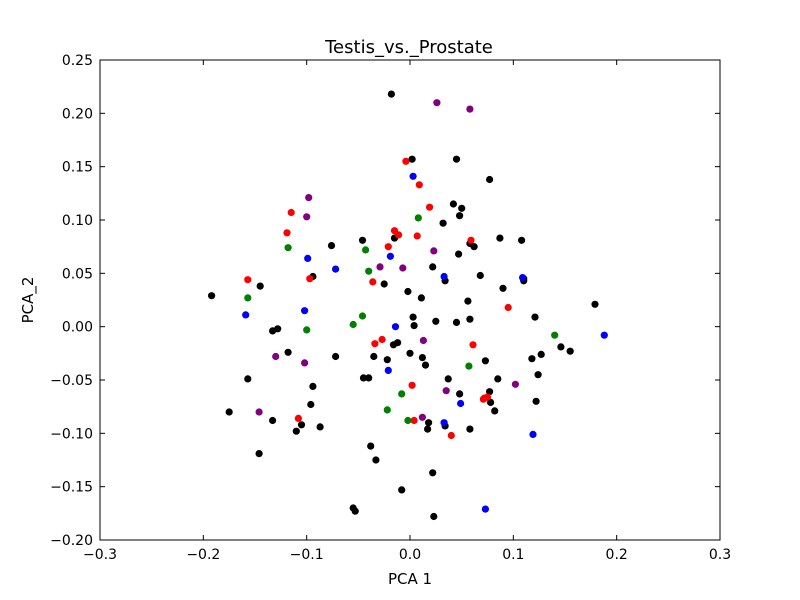 The width and height of the screenshot is (800, 600). Describe the element at coordinates (410, 555) in the screenshot. I see `x-tick-label: 0.0` at that location.